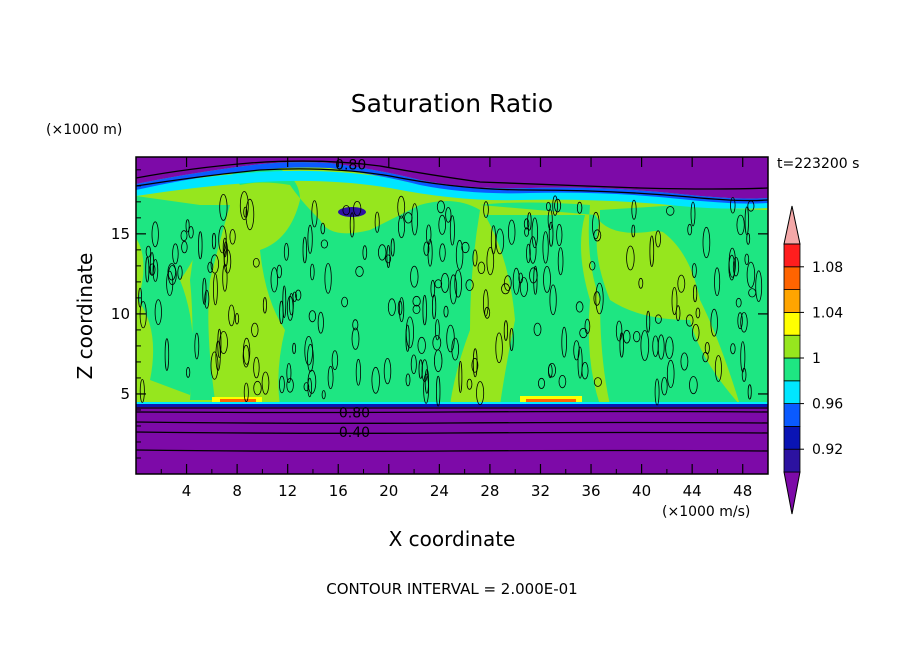 The height and width of the screenshot is (654, 904). Describe the element at coordinates (452, 103) in the screenshot. I see `chart-title: Saturation Ratio` at that location.